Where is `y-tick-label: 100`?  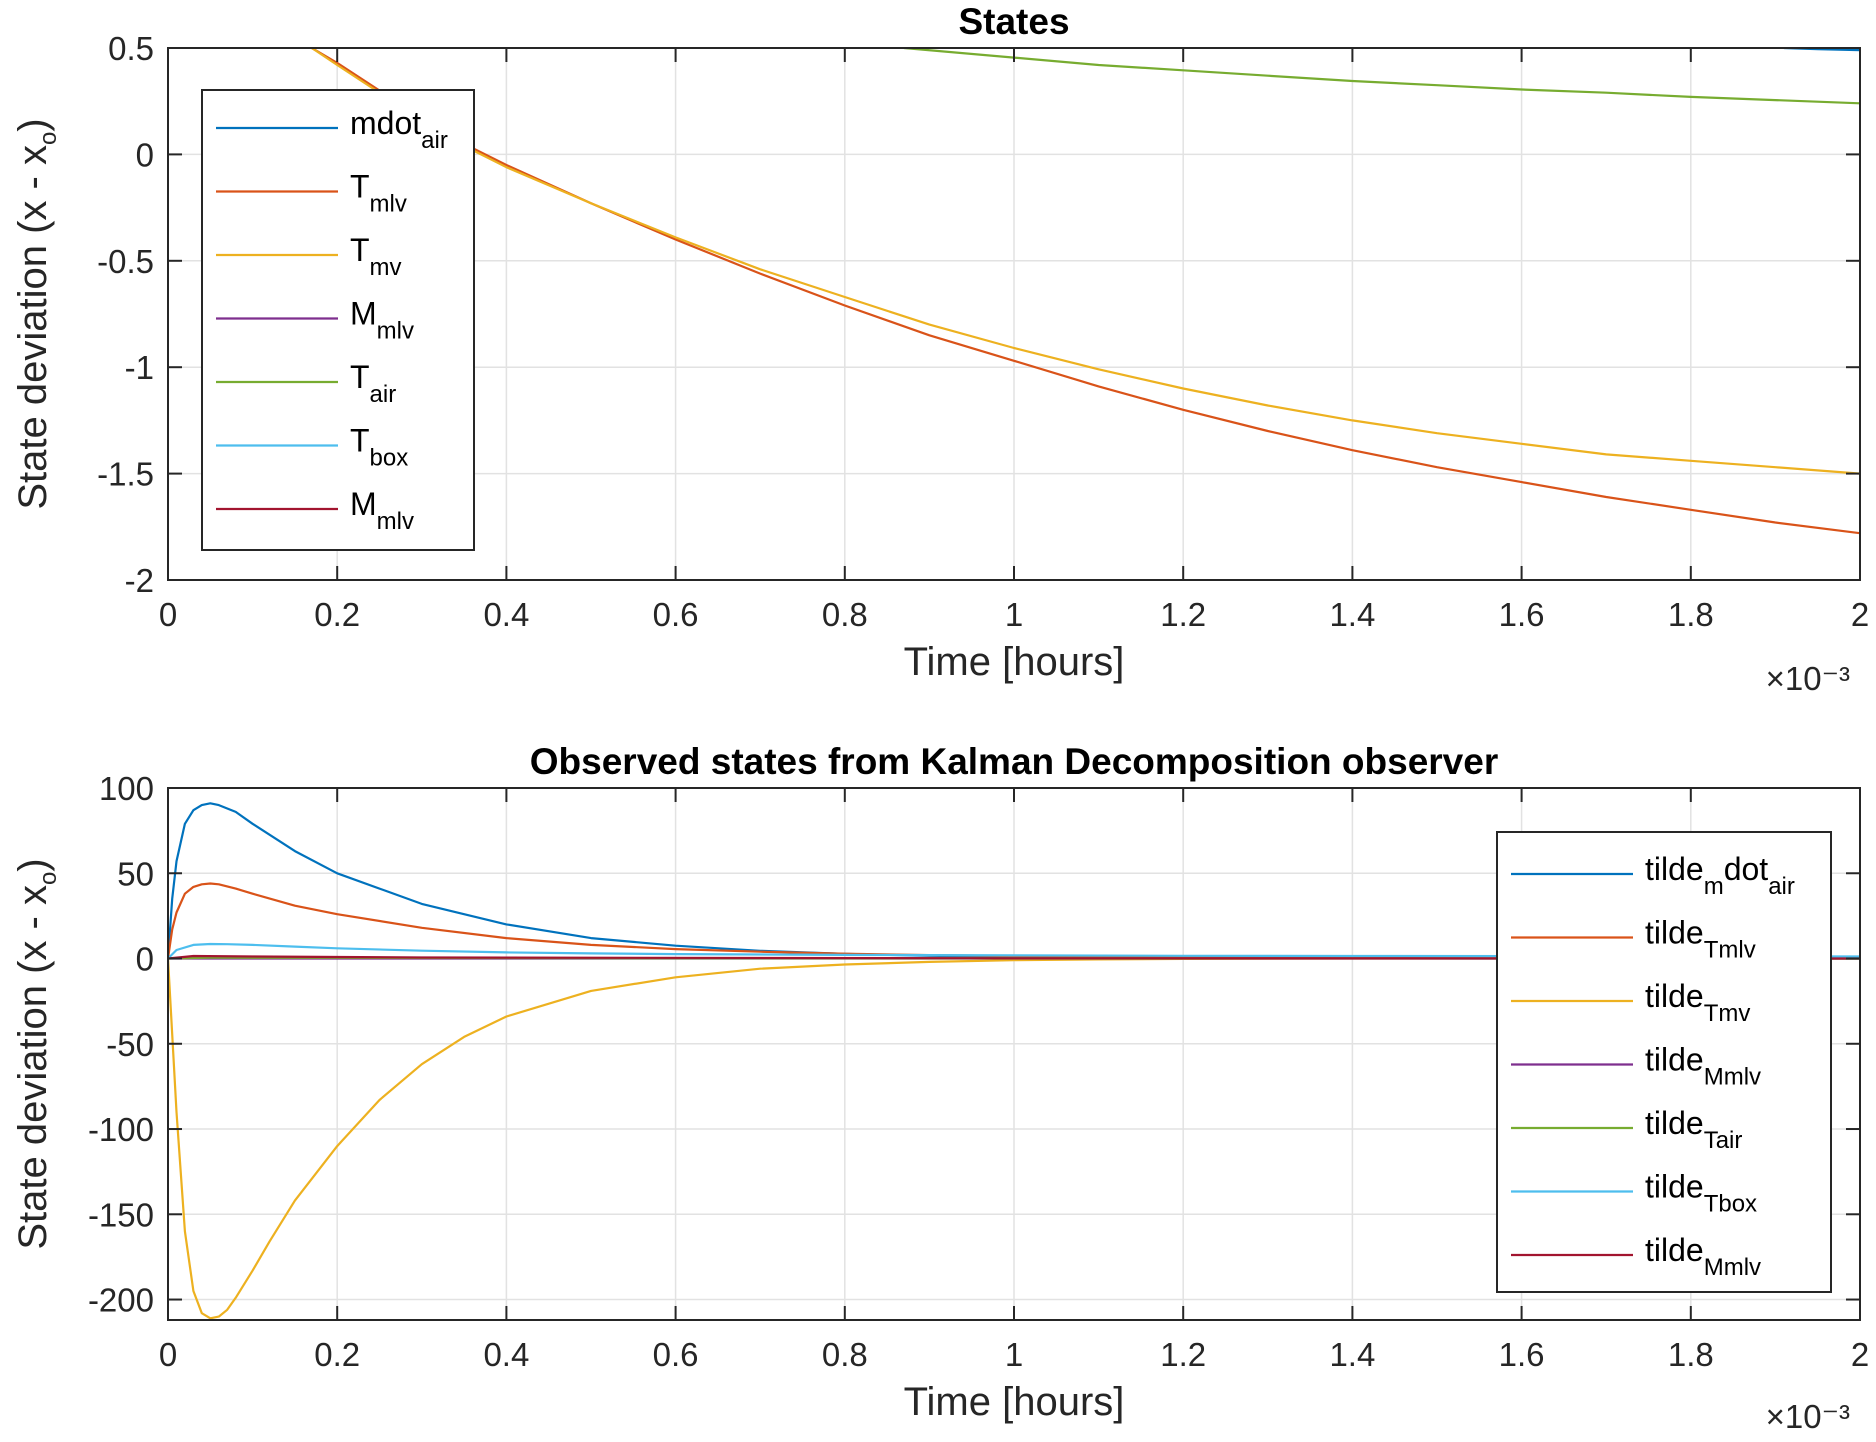 y-tick-label: 100 is located at coordinates (126, 788).